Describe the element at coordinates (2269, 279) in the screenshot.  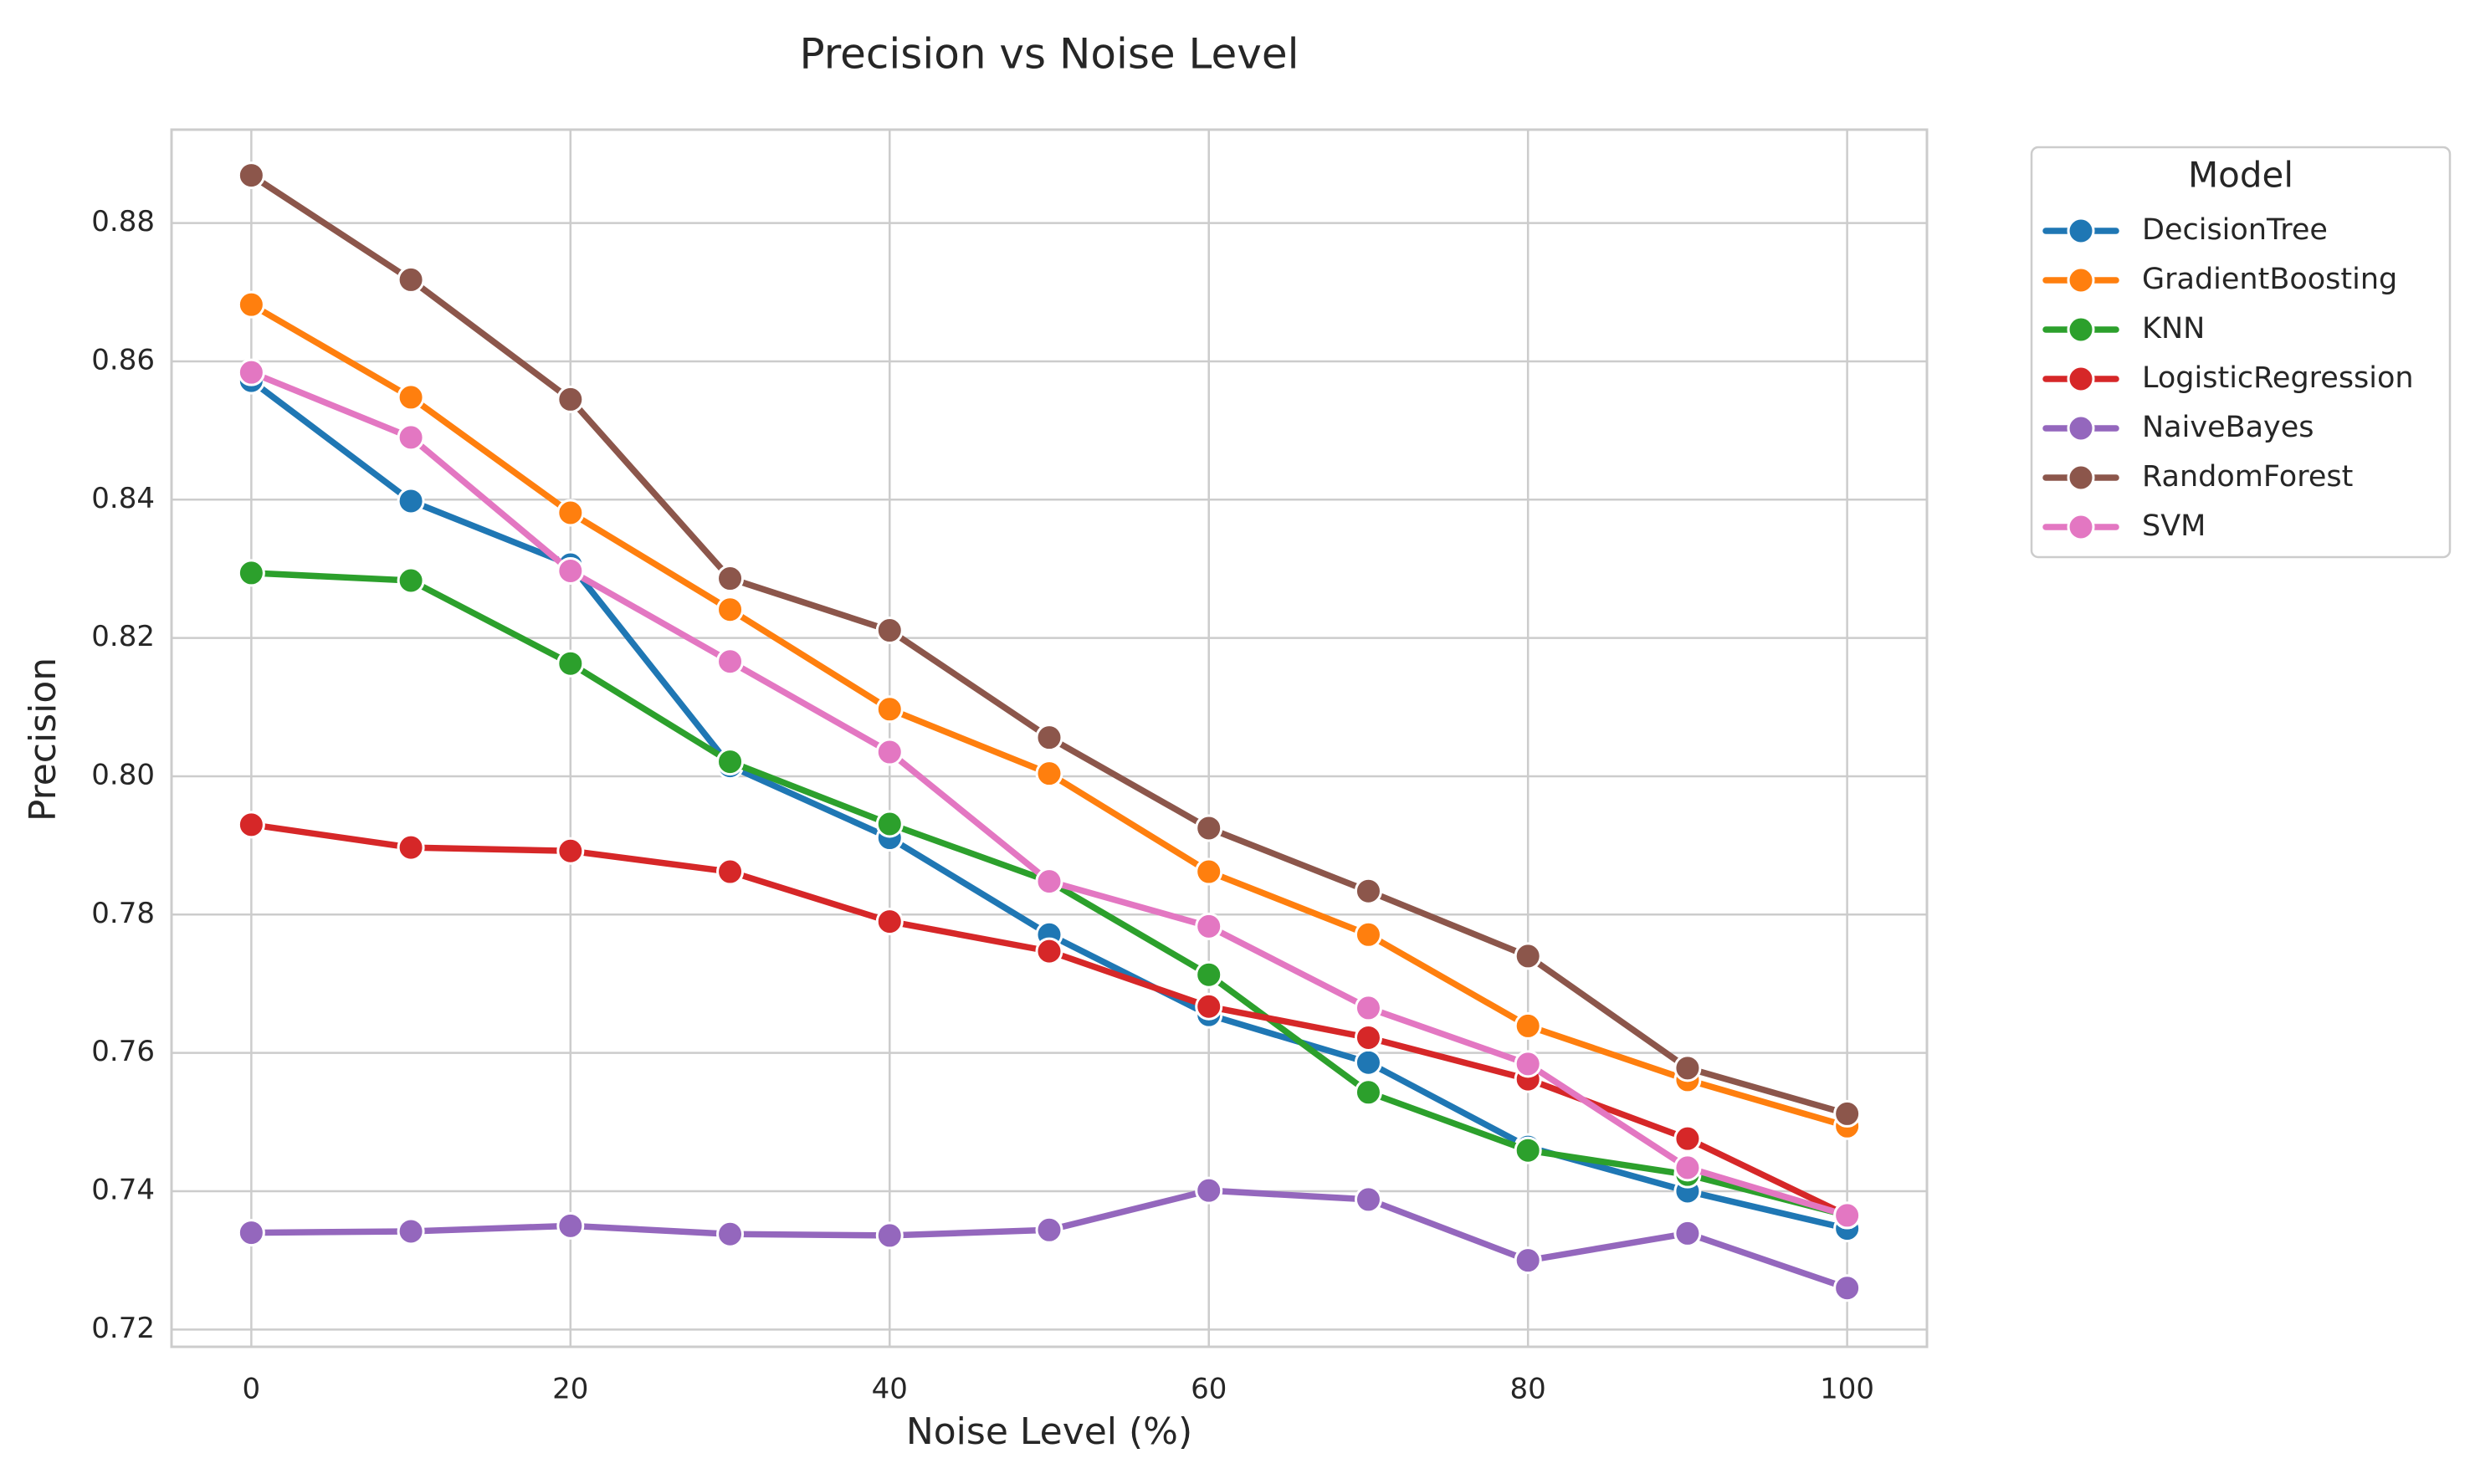
I see `legend-label: GradientBoosting` at that location.